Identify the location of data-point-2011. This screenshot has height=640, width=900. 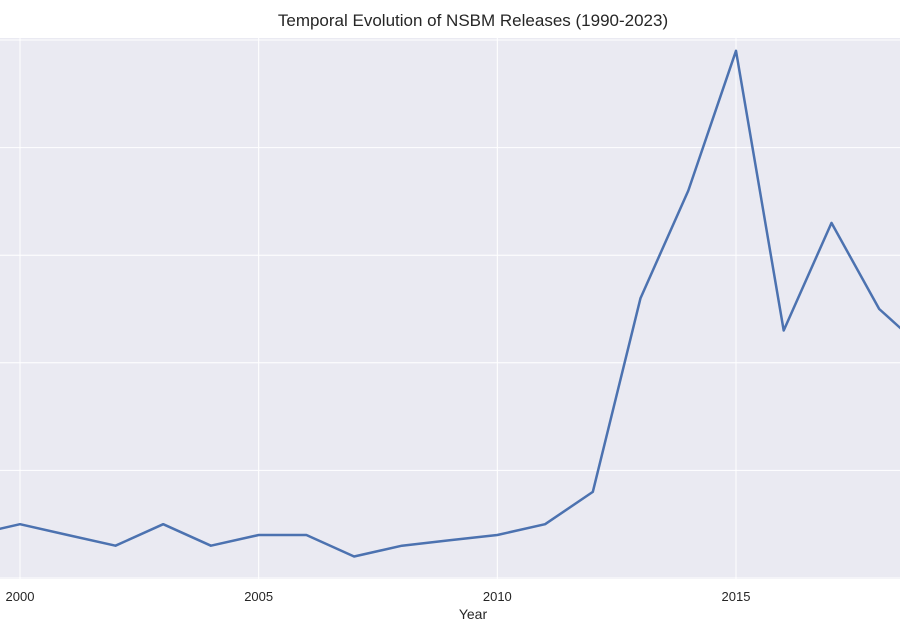
(545, 524).